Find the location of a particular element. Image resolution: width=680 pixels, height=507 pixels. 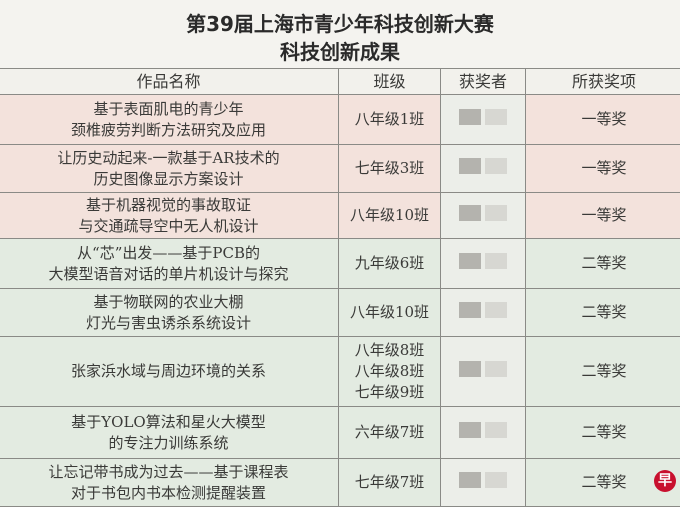

table-row: 让忘记带书成为过去——基于课程表对于书包内书本检测提醒装置七年级7班二等奖 is located at coordinates (340, 483).